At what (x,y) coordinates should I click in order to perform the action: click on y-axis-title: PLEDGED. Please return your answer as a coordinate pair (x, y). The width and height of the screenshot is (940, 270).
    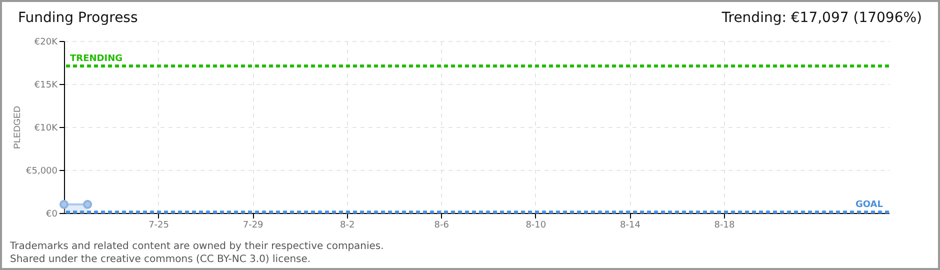
    Looking at the image, I should click on (17, 127).